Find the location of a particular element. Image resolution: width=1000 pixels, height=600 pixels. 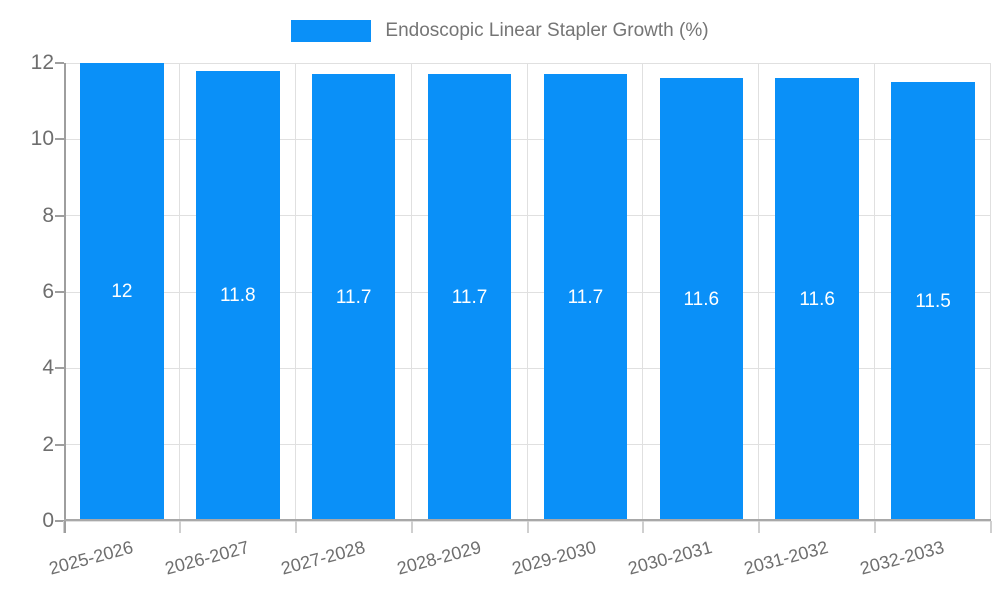

bar: 11.8 is located at coordinates (238, 295).